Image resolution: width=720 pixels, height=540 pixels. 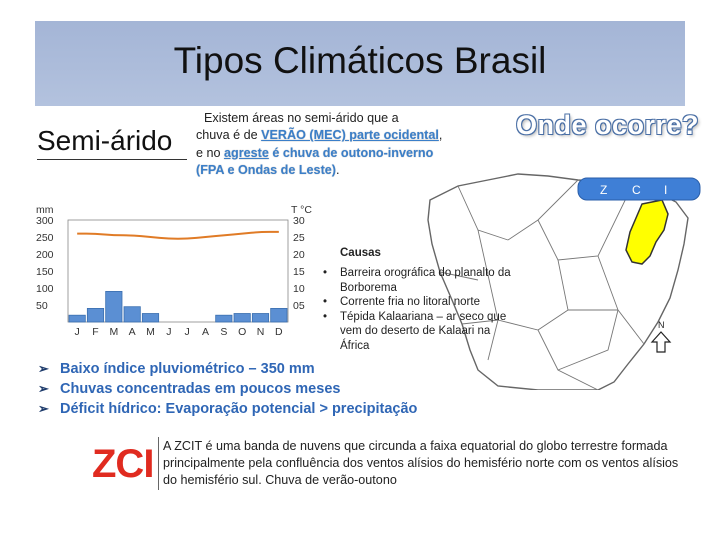 I want to click on left-axis-label: mm, so click(x=45, y=210).